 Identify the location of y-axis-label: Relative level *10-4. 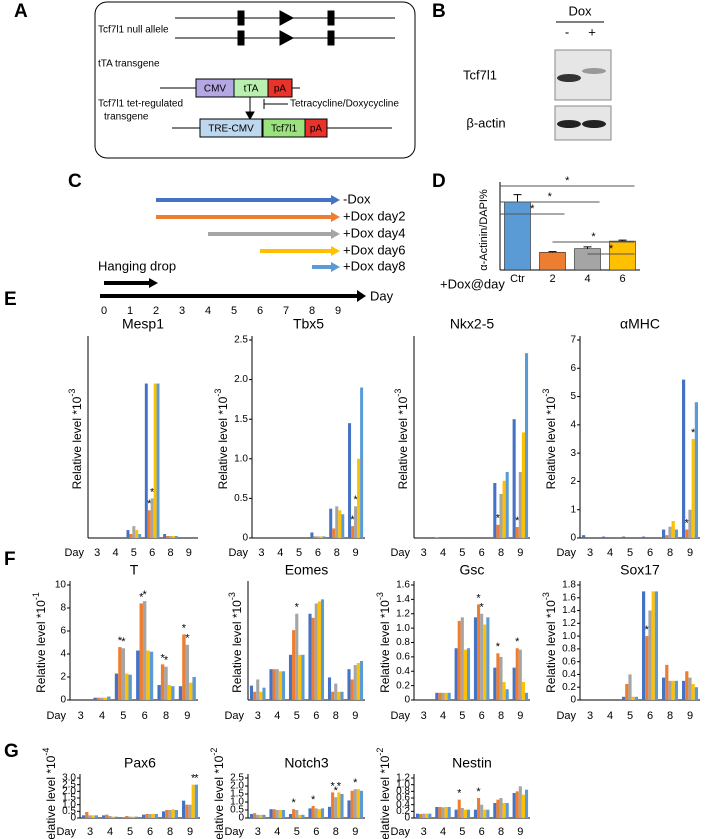
(49, 793).